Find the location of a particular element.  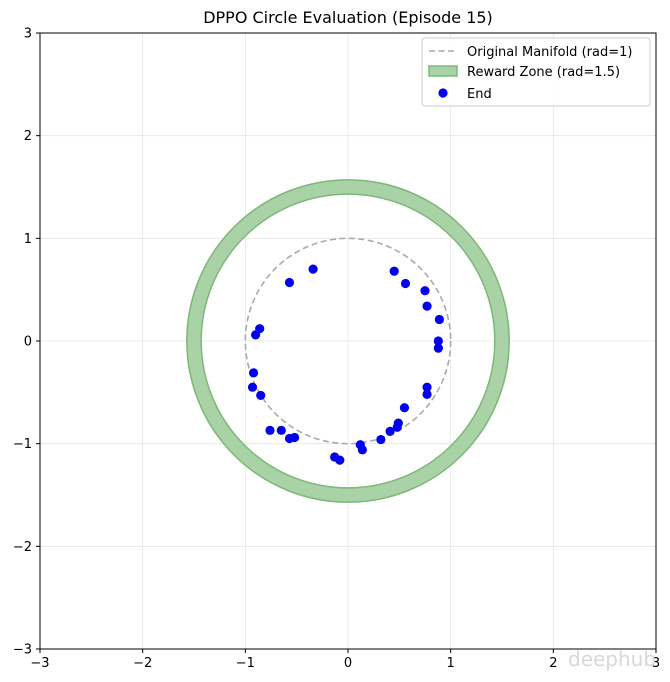

x-tick-label: −2 is located at coordinates (142, 663).